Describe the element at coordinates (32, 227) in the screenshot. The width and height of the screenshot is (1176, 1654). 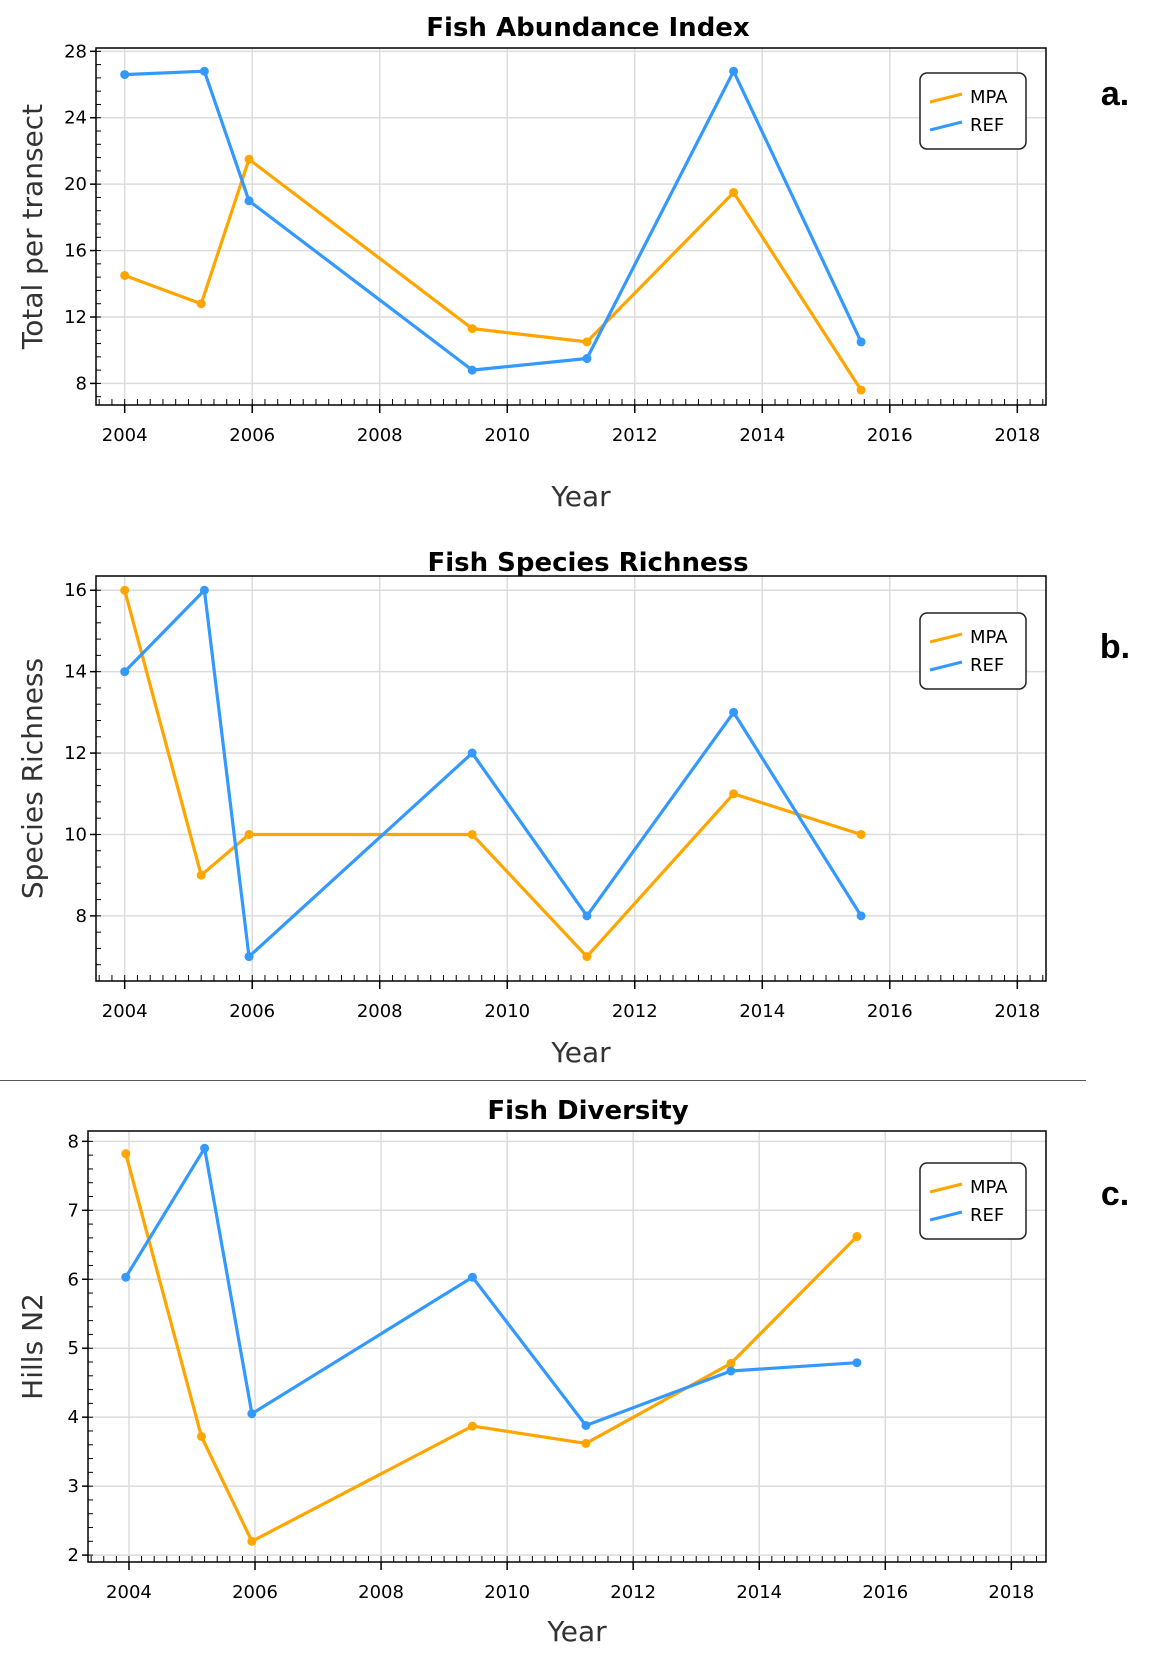
I see `y-axis-label: Total per transect` at that location.